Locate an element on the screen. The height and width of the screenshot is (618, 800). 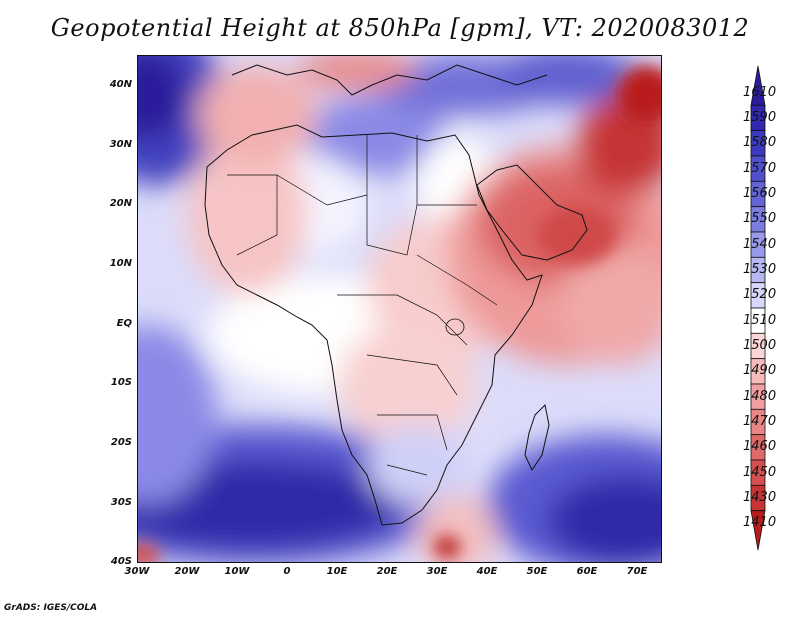
lon-label-20e: 20E is located at coordinates (387, 571).